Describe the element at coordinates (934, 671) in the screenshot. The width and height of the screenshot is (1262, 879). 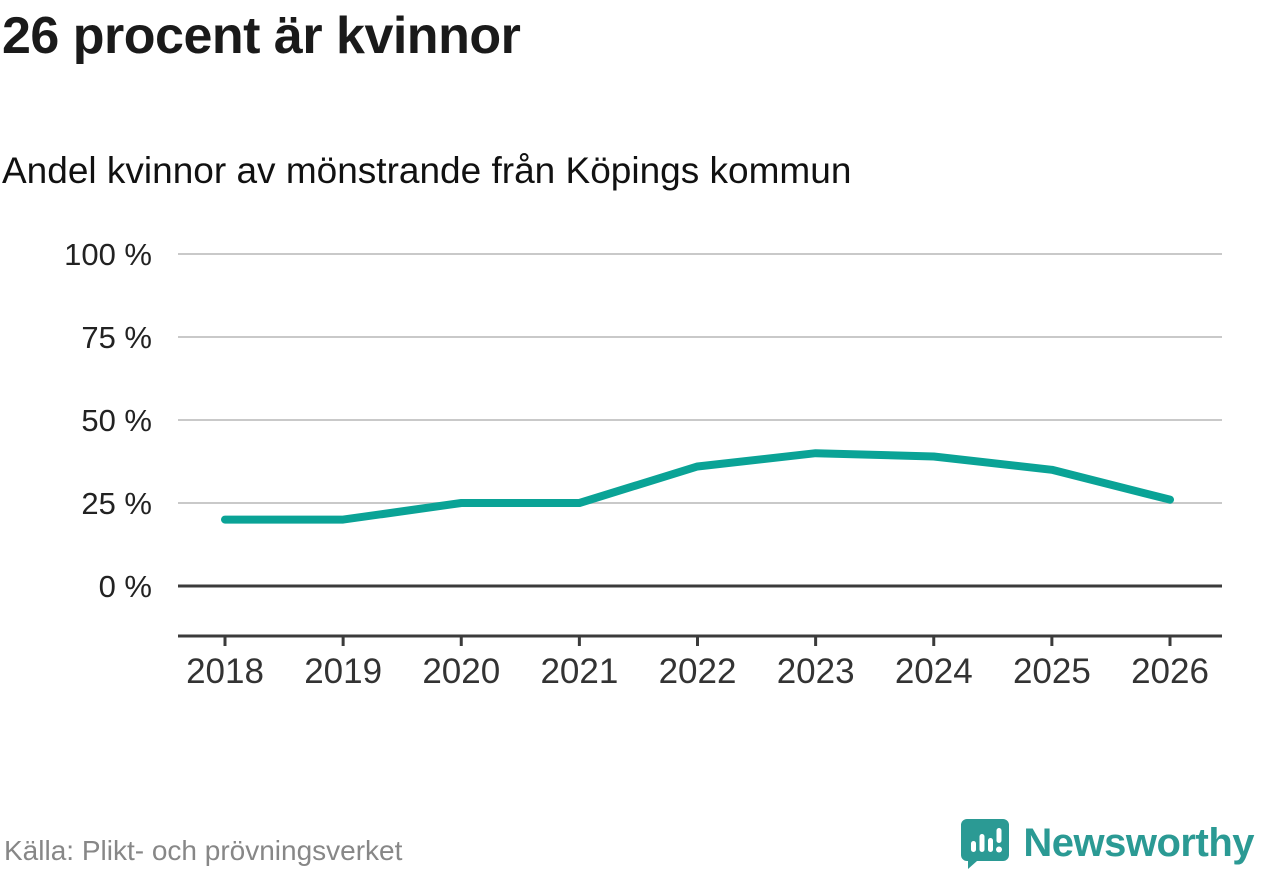
I see `x-tick-label: 2024` at that location.